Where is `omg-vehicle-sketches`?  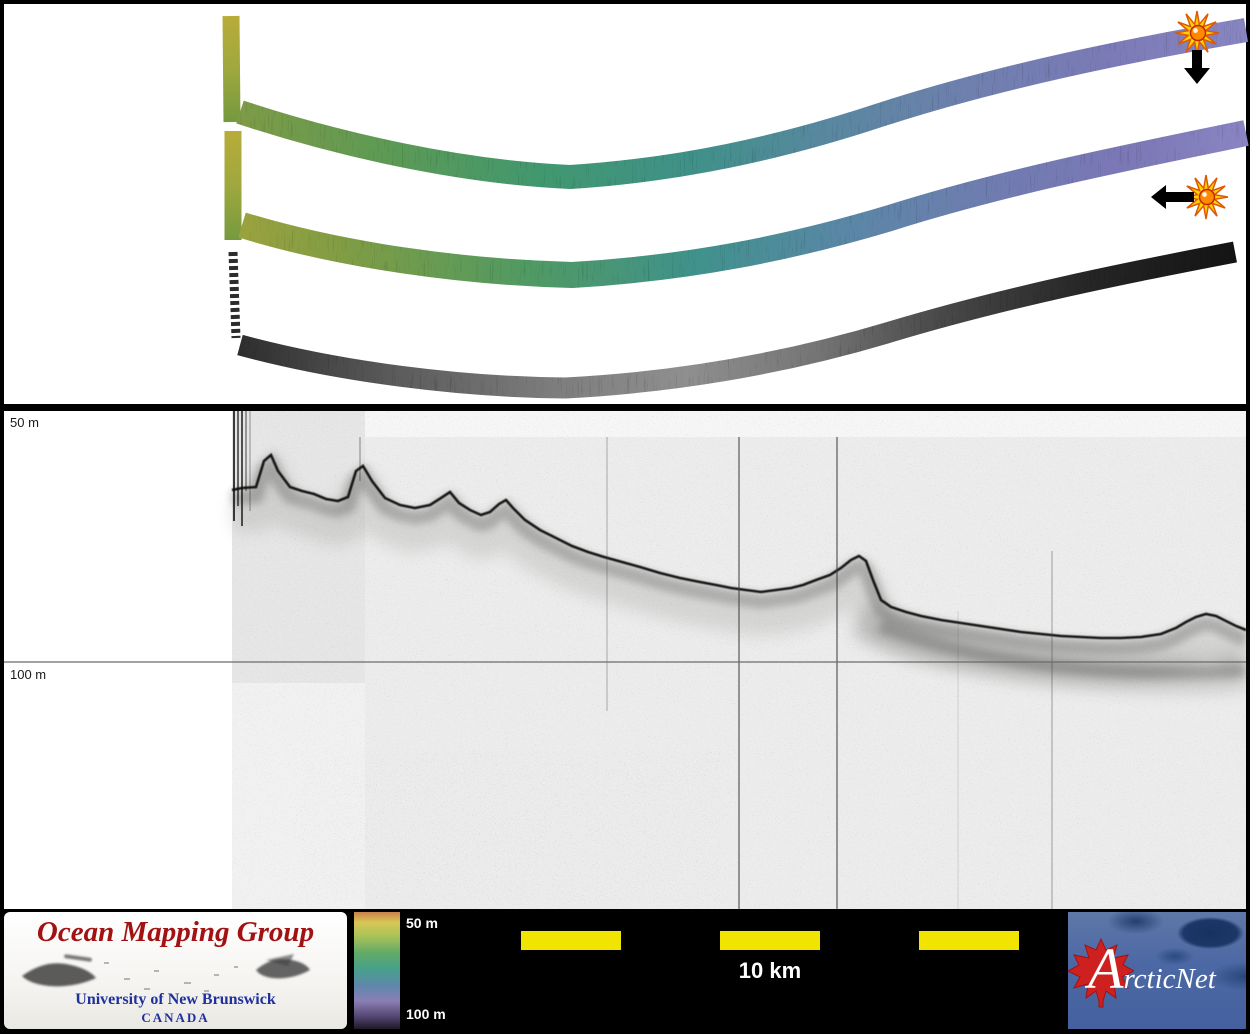
omg-vehicle-sketches is located at coordinates (166, 970).